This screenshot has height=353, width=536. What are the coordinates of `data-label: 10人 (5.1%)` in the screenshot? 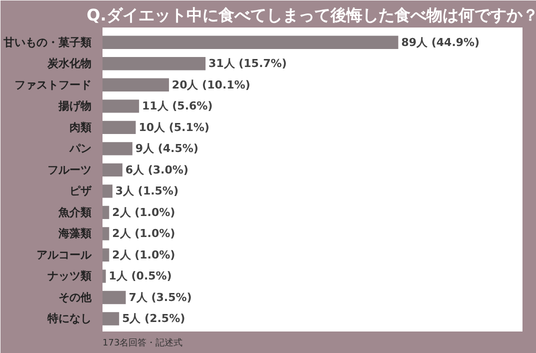 It's located at (174, 127).